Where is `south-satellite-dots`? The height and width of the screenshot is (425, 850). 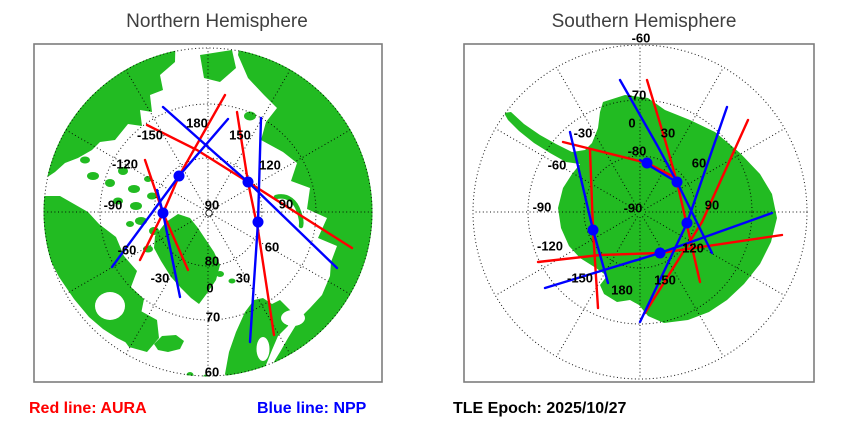 south-satellite-dots is located at coordinates (640, 208).